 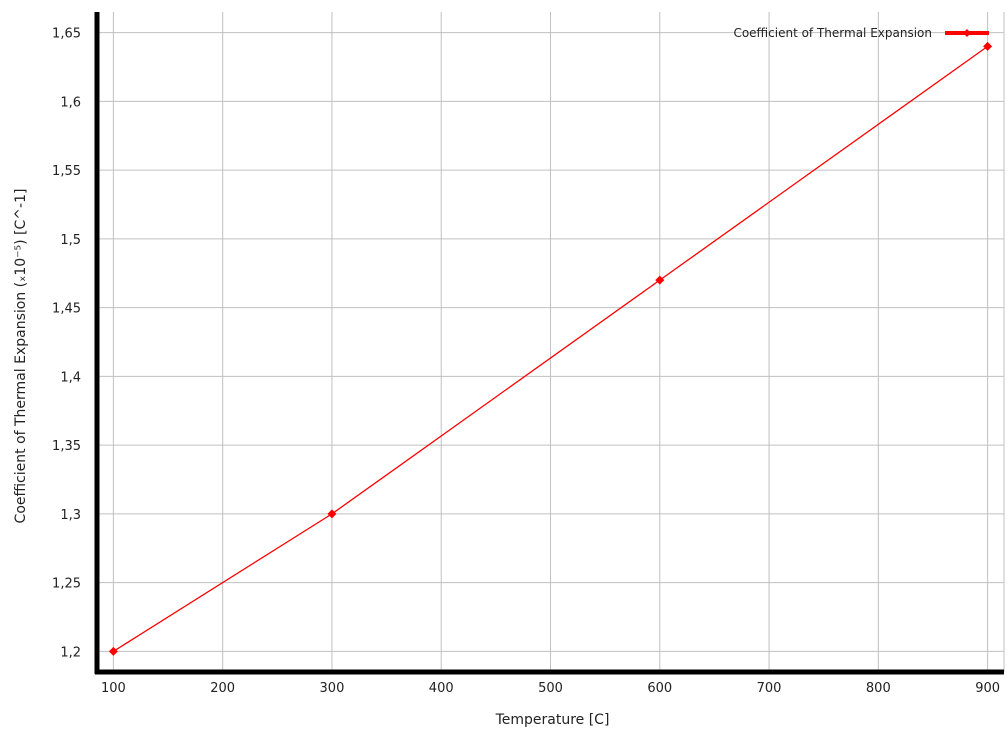 I want to click on y-tick-label: 1,45, so click(x=66, y=309).